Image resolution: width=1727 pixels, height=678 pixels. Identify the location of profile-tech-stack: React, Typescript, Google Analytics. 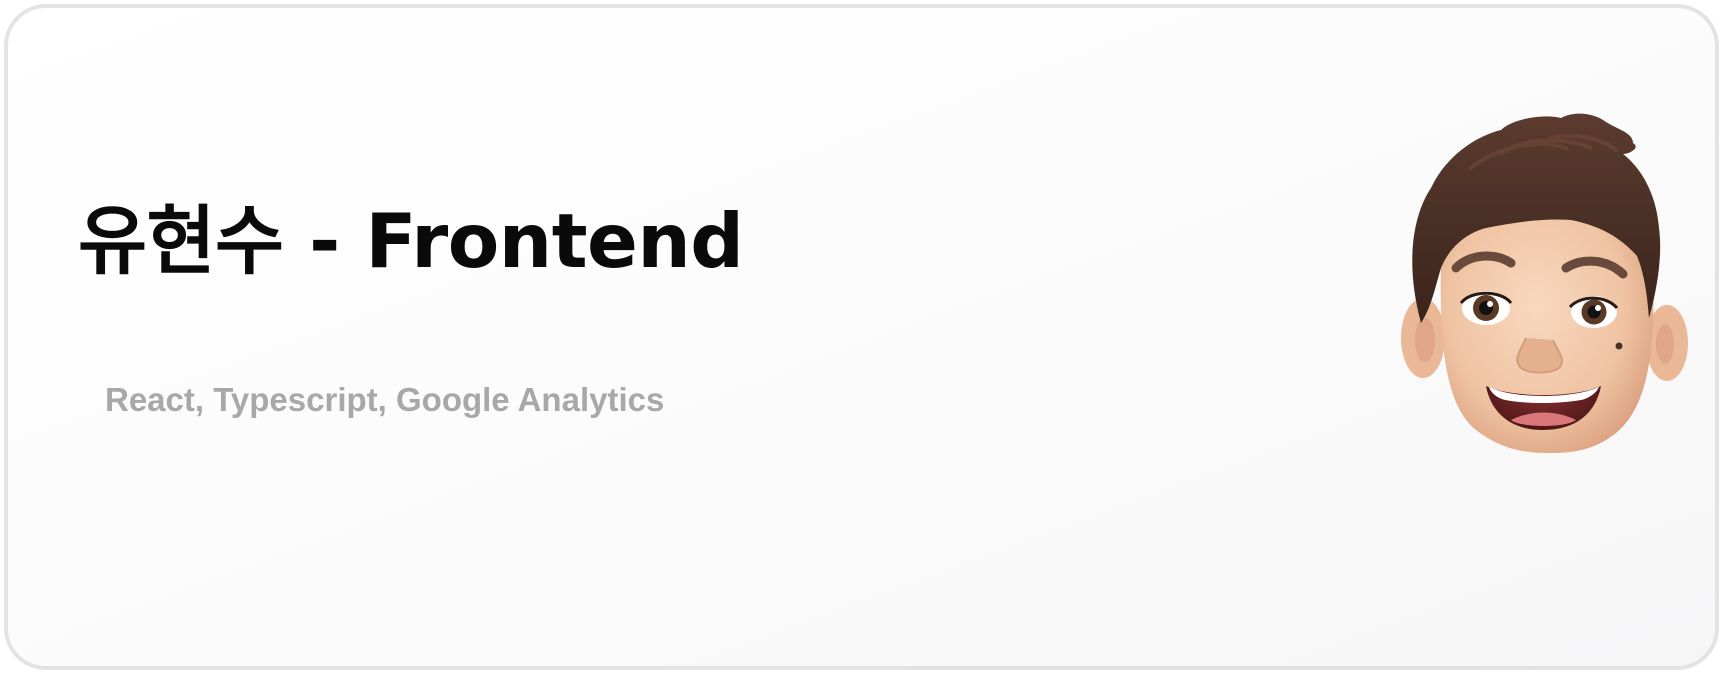
(385, 399).